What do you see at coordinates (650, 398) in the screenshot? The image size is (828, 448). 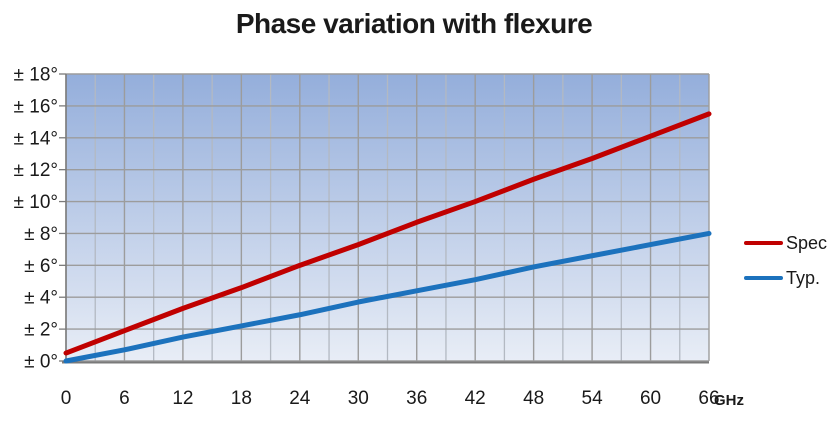 I see `x-tick-label: 60` at bounding box center [650, 398].